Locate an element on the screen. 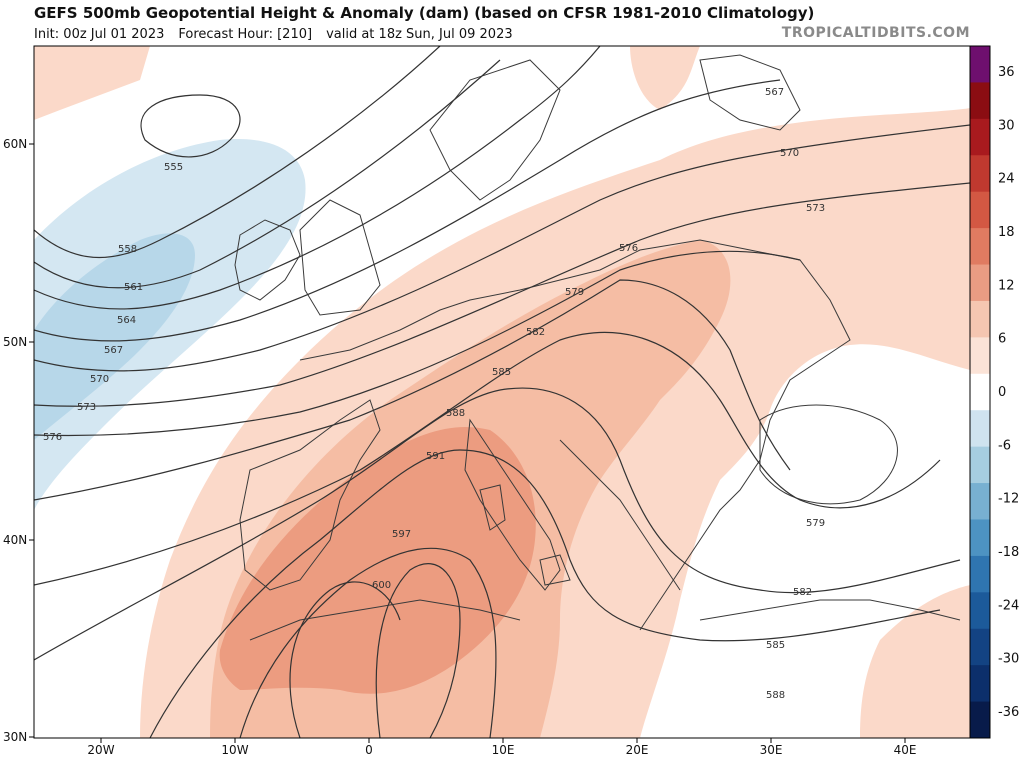 The width and height of the screenshot is (1024, 757). colorbar is located at coordinates (980, 392).